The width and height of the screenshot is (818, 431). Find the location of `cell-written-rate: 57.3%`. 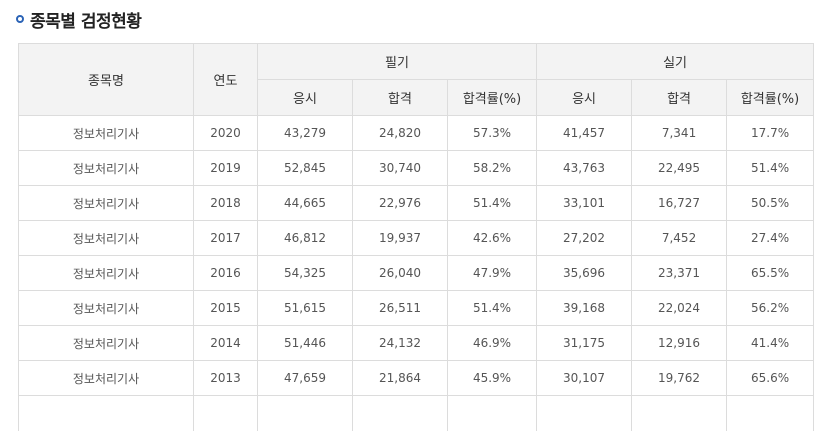

cell-written-rate: 57.3% is located at coordinates (492, 133).